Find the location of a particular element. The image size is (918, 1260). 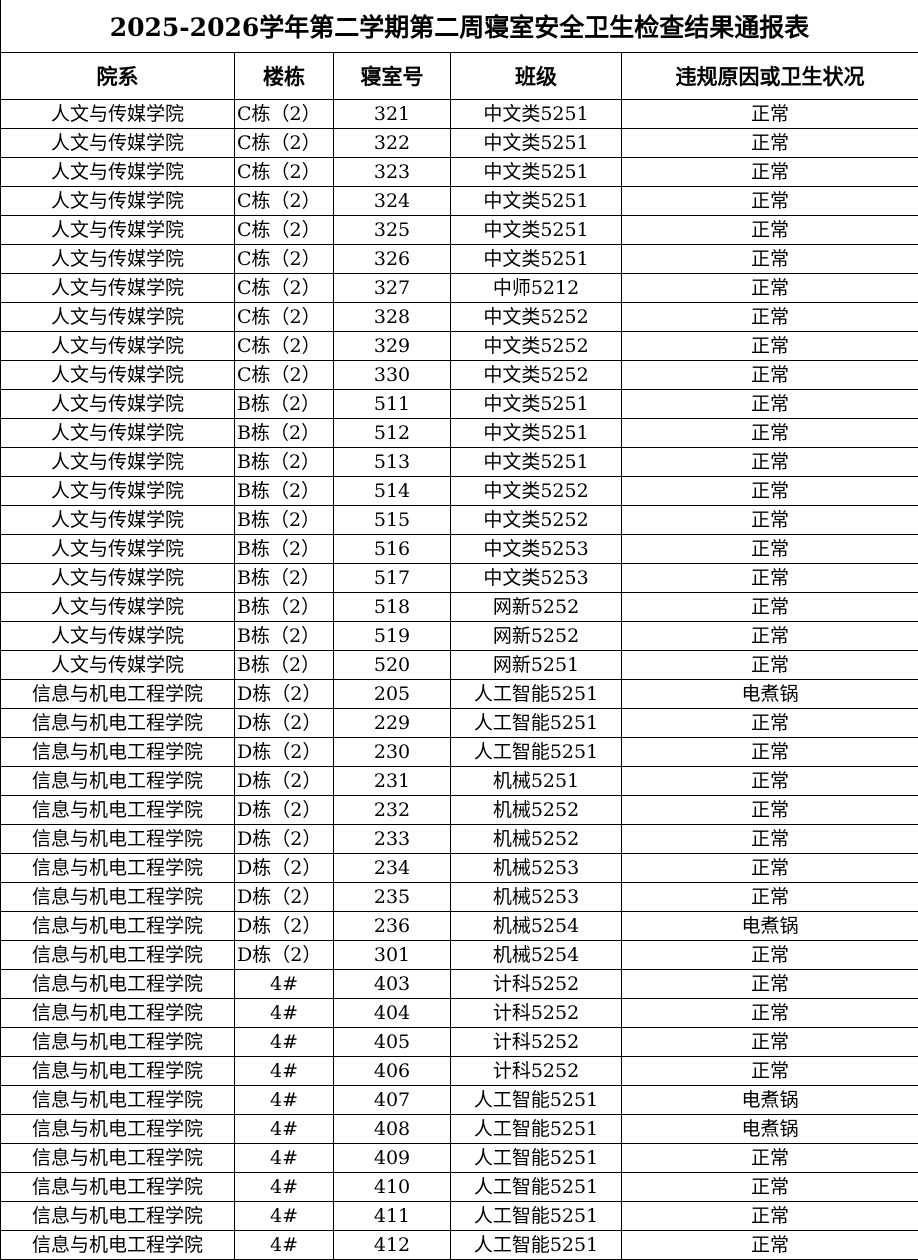

table-row: 人文与传媒学院 B栋（2） 513 中文类5251 正常 is located at coordinates (459, 462).